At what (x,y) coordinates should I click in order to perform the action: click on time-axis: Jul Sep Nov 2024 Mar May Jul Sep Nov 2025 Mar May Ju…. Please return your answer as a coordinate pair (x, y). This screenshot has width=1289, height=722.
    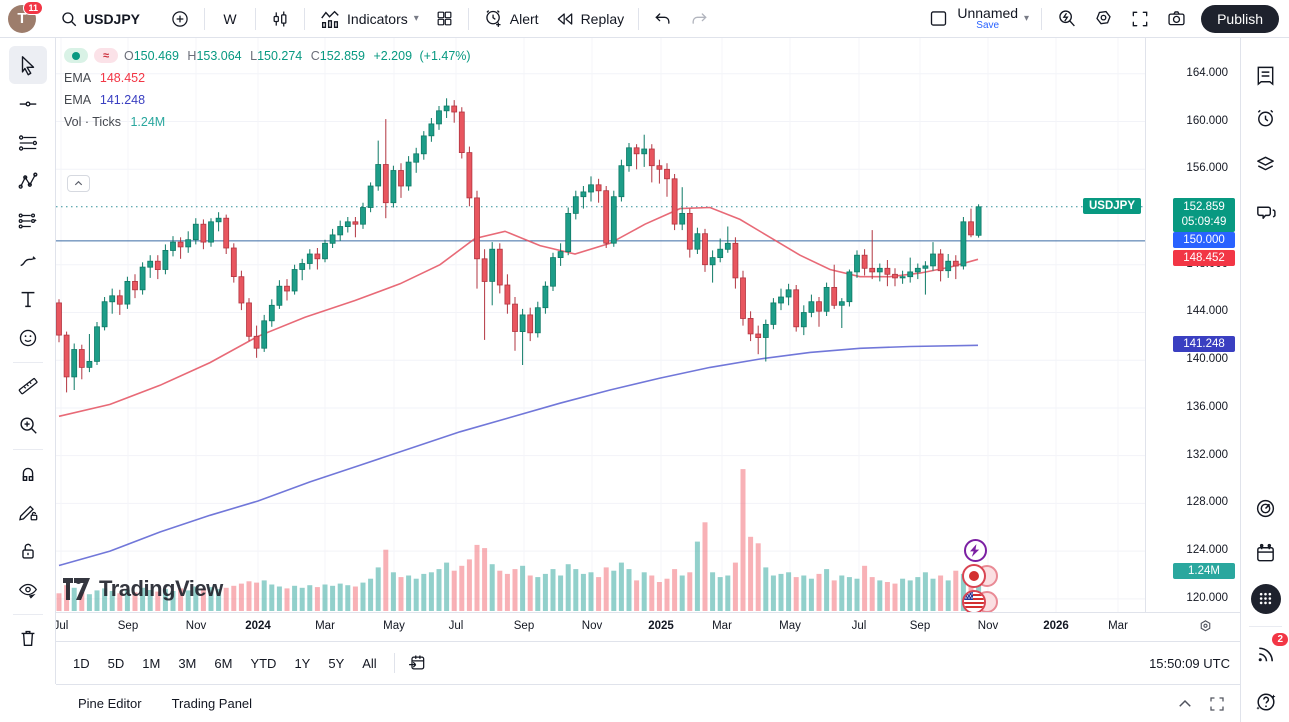
    Looking at the image, I should click on (647, 626).